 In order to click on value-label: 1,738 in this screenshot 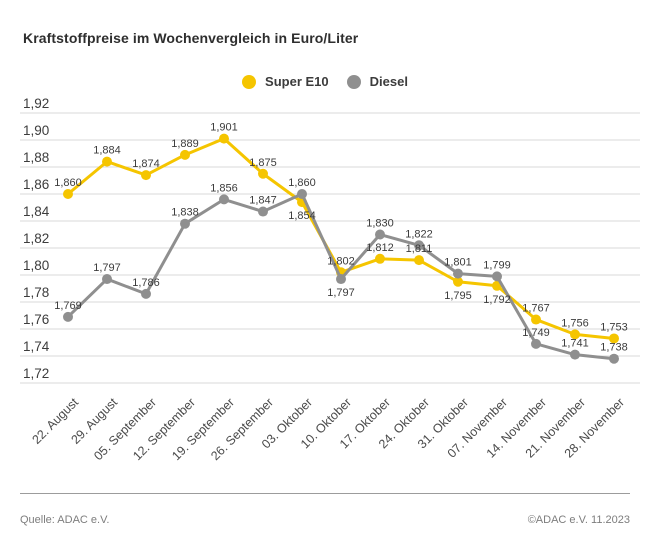, I will do `click(614, 348)`.